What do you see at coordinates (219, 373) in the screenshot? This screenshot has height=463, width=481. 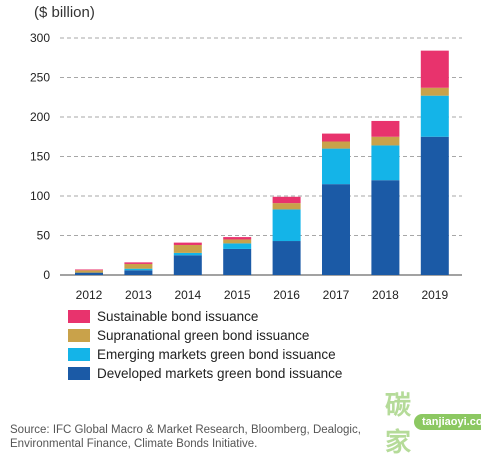 I see `legend-label: Developed markets green bond issuance` at bounding box center [219, 373].